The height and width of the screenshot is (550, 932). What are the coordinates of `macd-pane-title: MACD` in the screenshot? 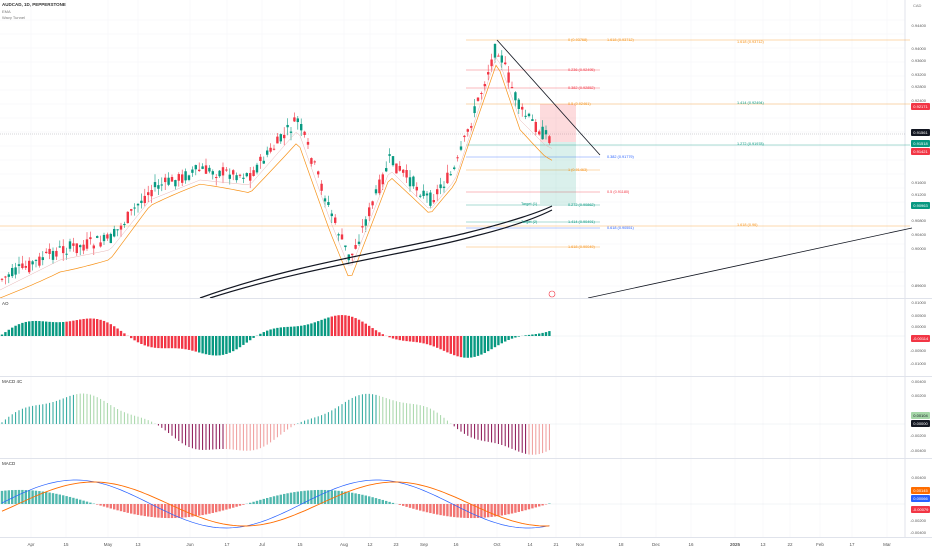 It's located at (9, 463).